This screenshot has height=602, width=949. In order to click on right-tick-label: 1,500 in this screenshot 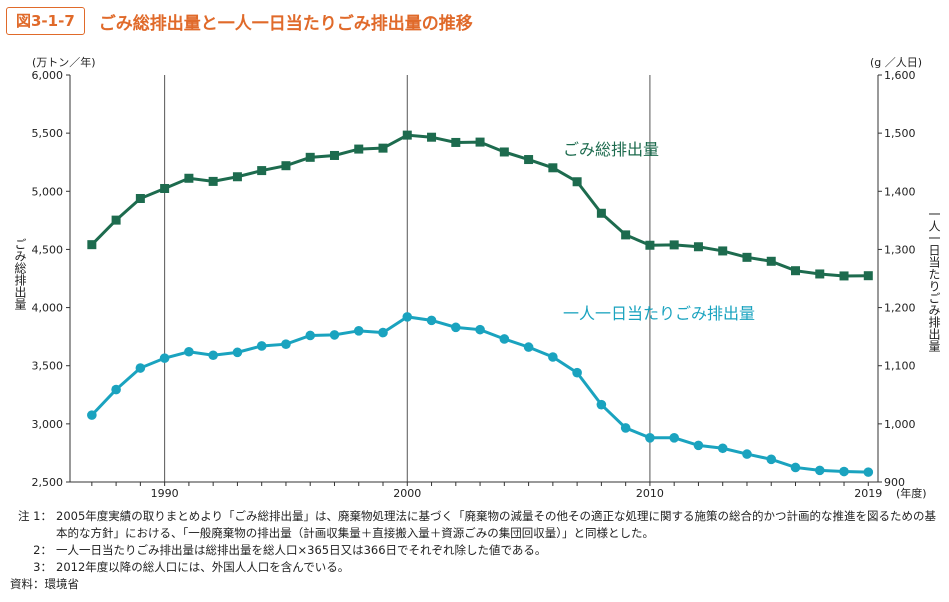, I will do `click(900, 133)`.